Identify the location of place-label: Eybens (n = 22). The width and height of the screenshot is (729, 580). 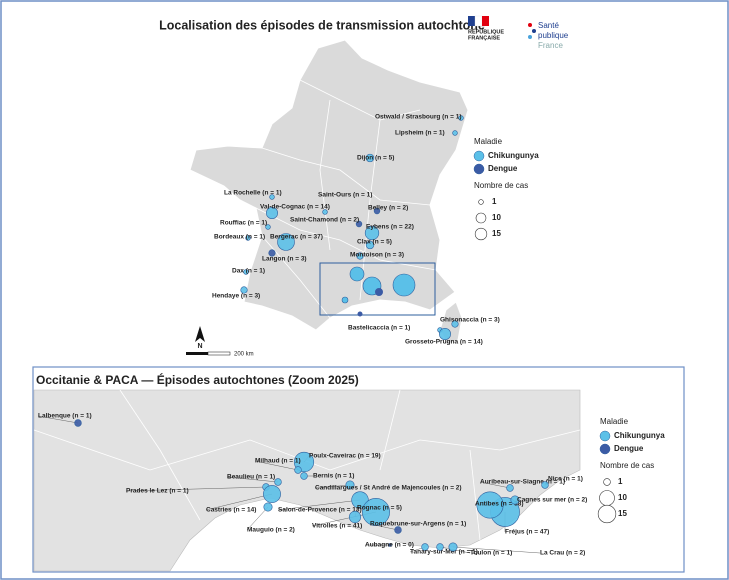
(390, 227).